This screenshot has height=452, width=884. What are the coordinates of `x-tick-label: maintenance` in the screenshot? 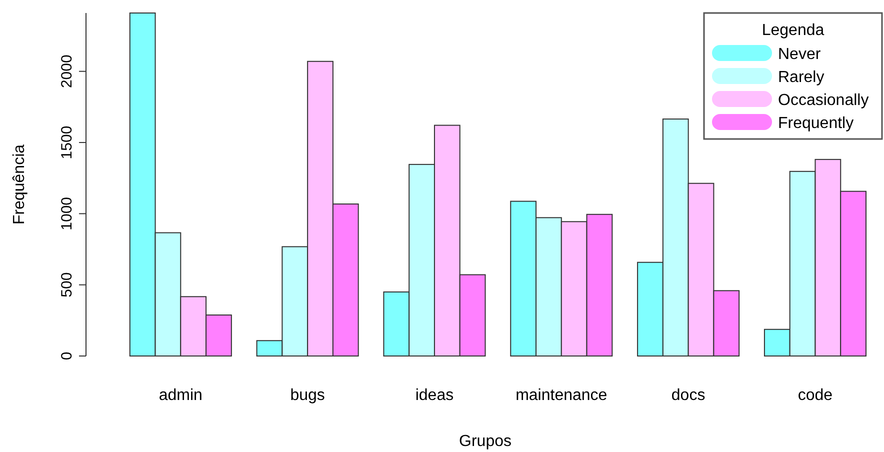 It's located at (562, 395).